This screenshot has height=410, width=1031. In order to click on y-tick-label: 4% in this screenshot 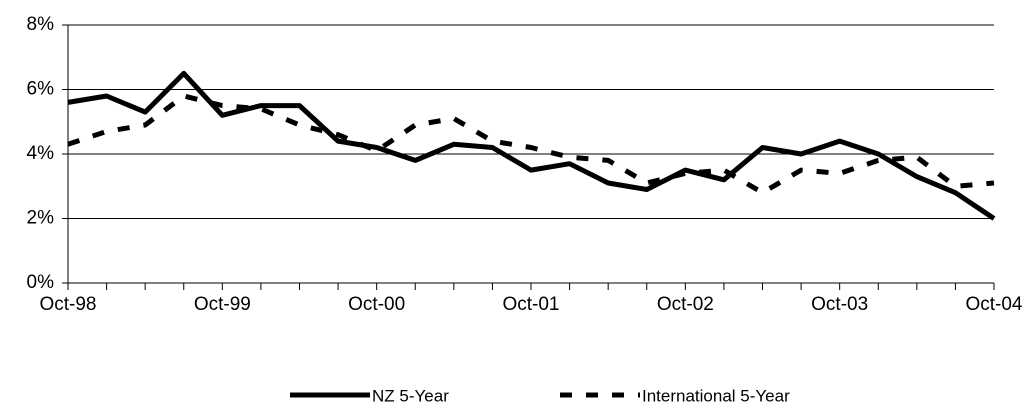, I will do `click(41, 153)`.